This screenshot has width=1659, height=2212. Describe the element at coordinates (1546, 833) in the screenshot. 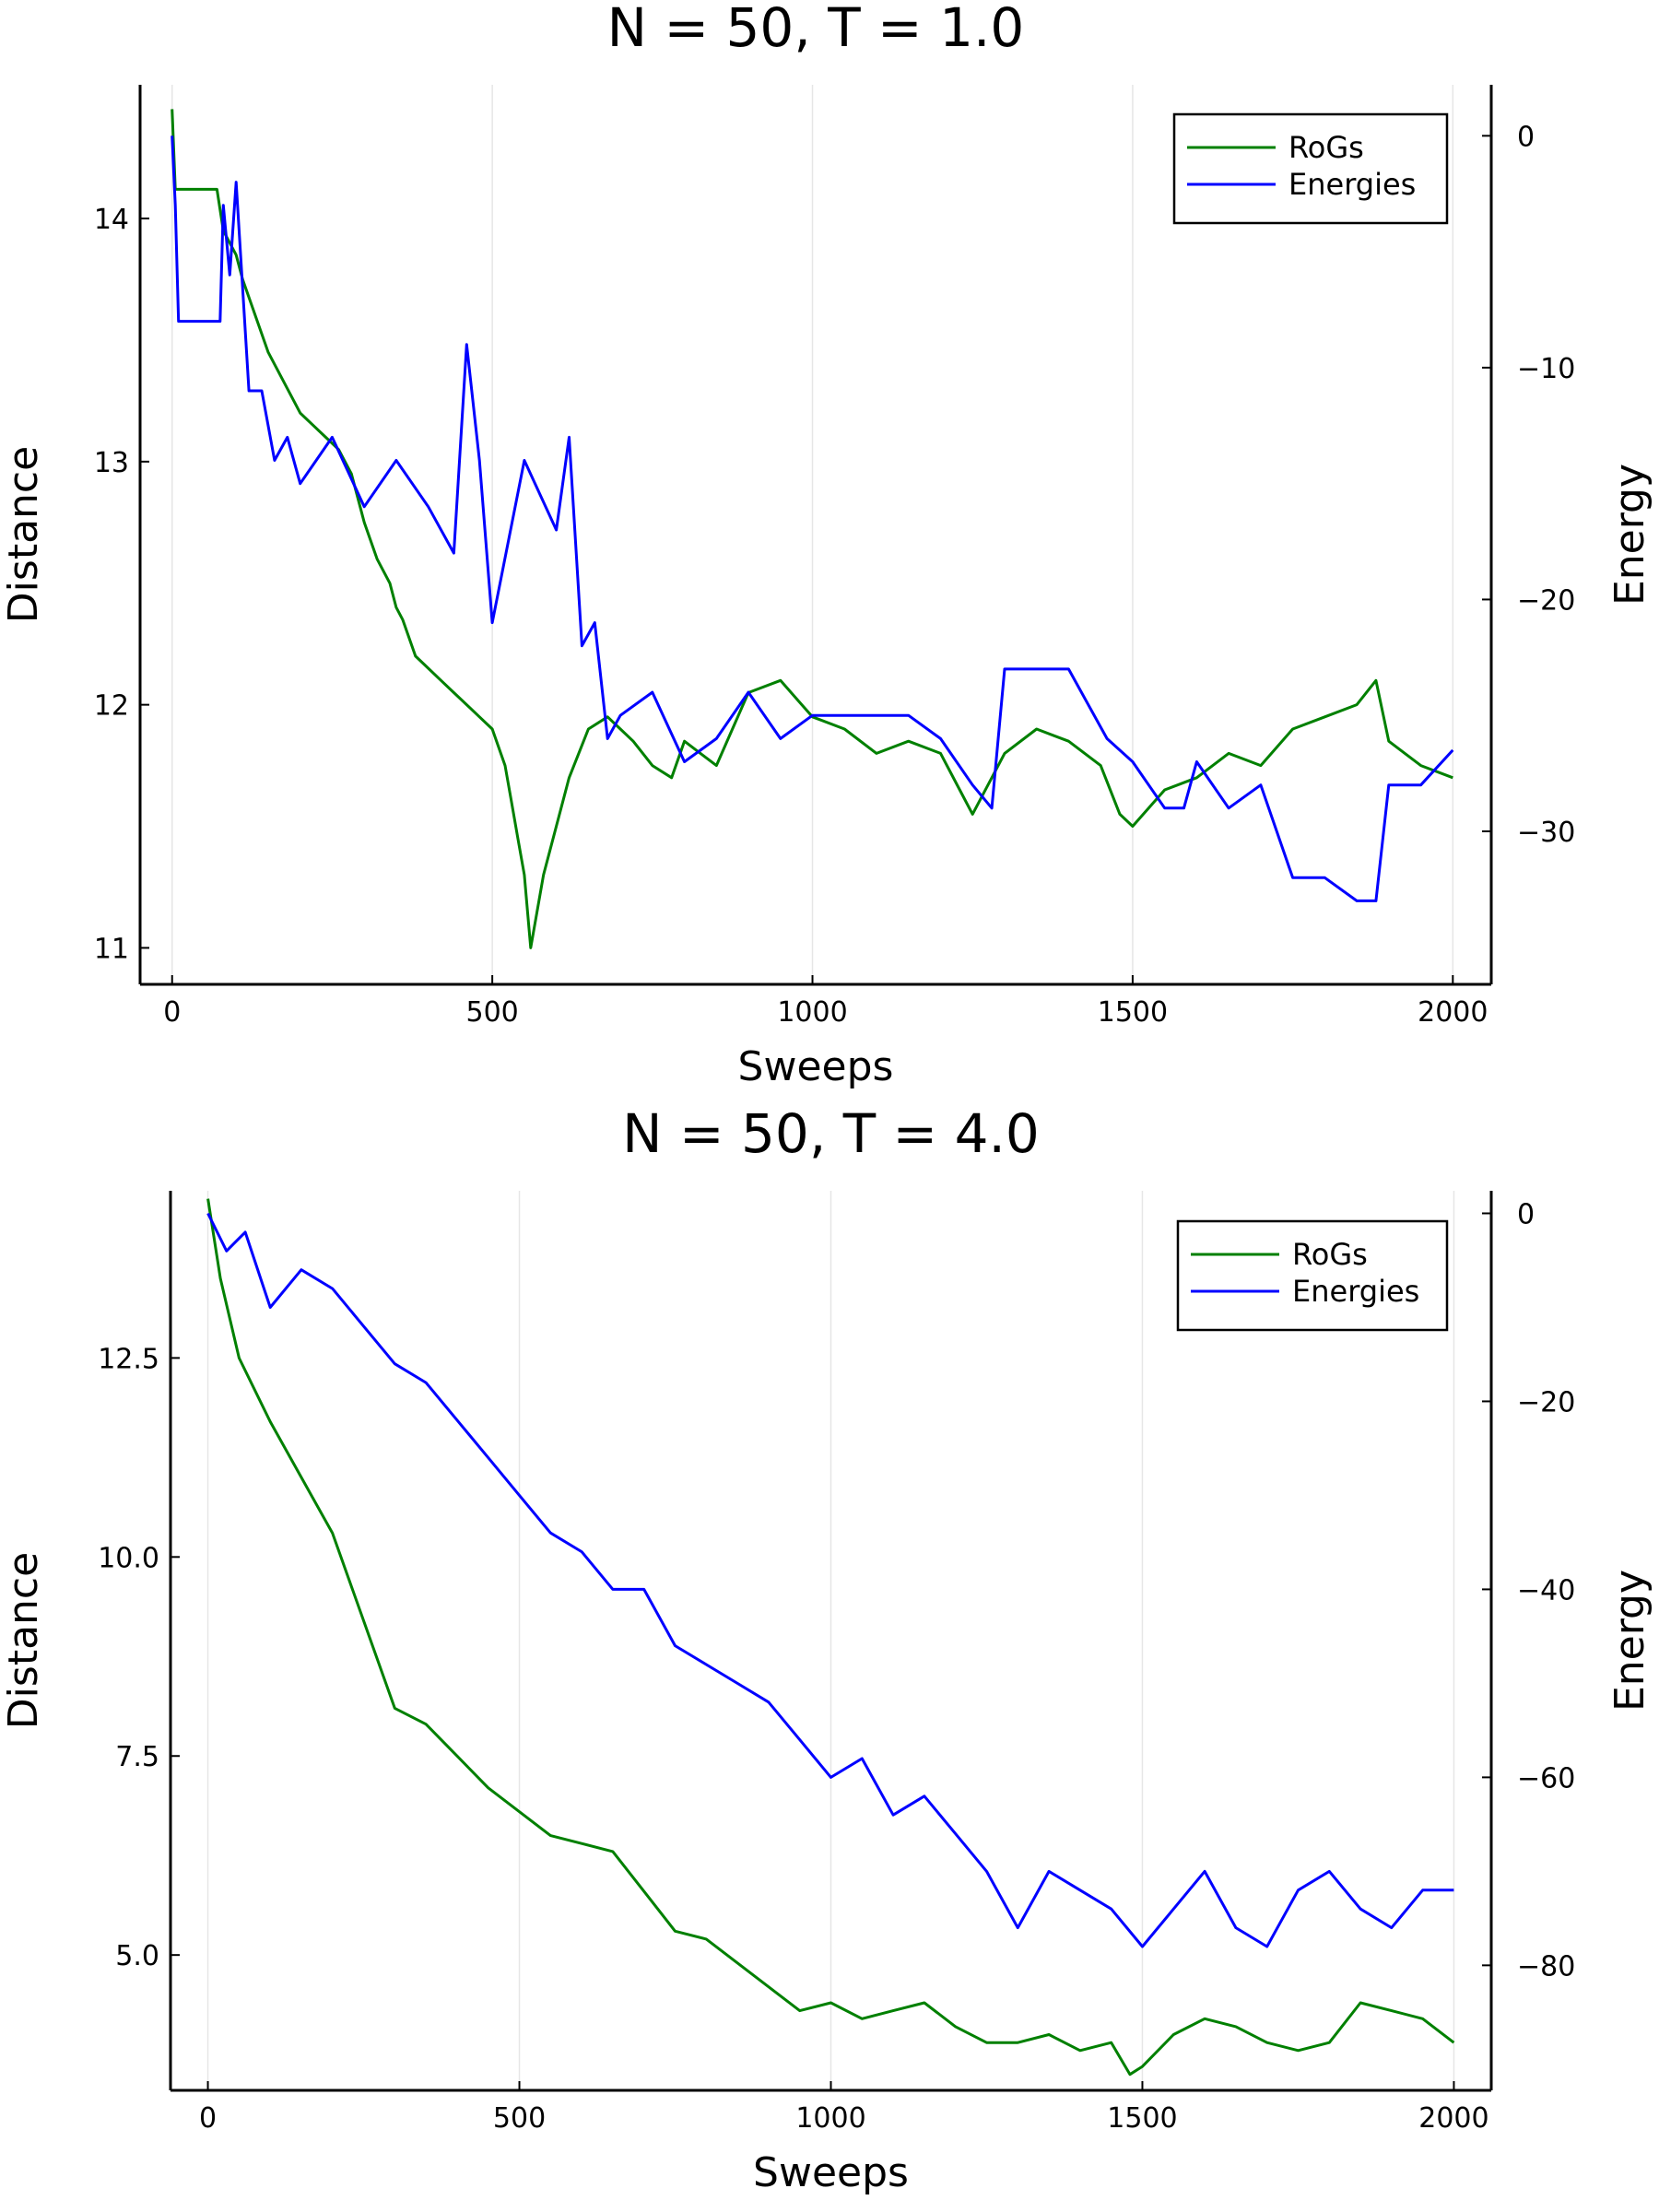

I see `y2-tick-label: −30` at that location.